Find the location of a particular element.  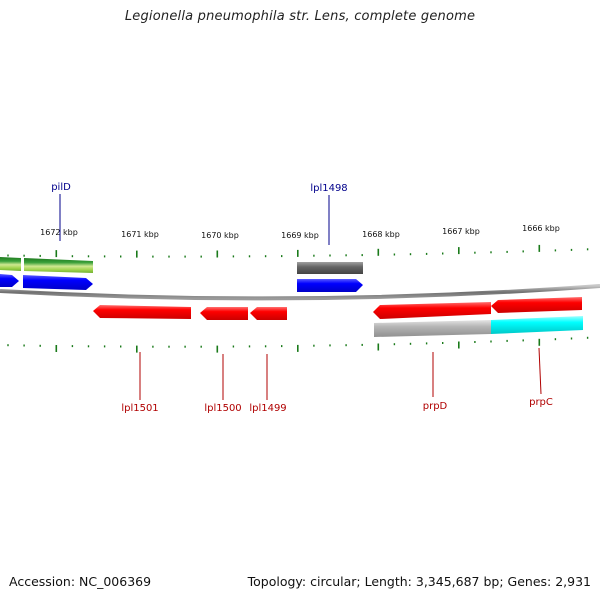

gene-lpl1500 is located at coordinates (224, 313).